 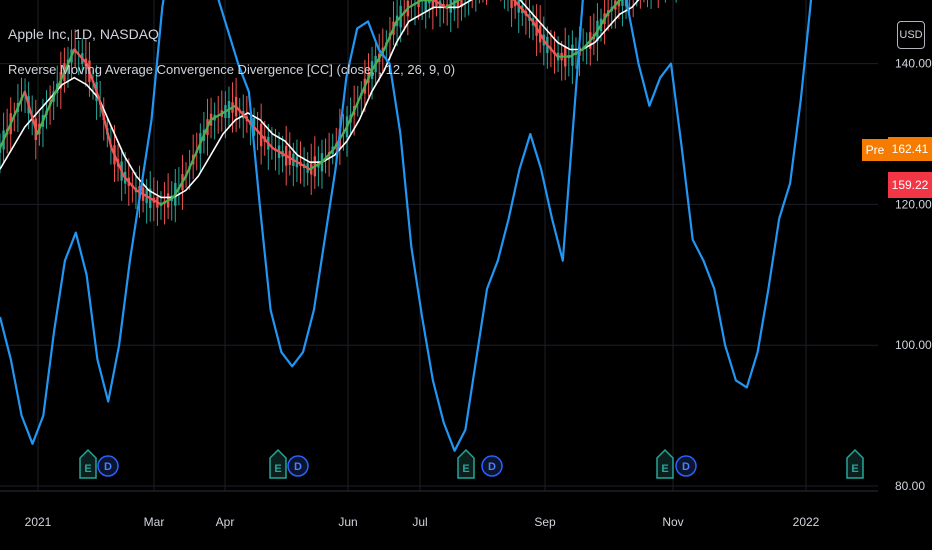 What do you see at coordinates (38, 522) in the screenshot?
I see `x-tick-label: 2021` at bounding box center [38, 522].